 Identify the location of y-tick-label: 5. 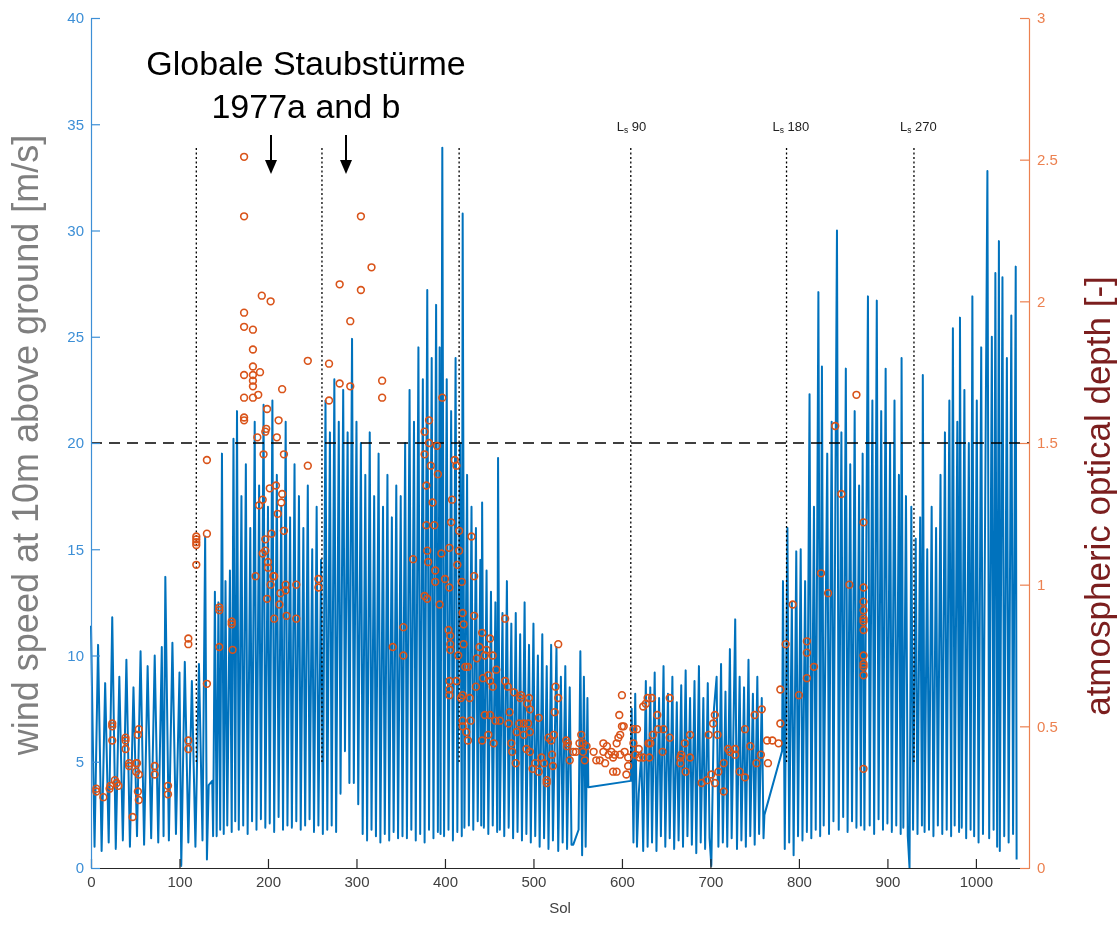
(79, 762).